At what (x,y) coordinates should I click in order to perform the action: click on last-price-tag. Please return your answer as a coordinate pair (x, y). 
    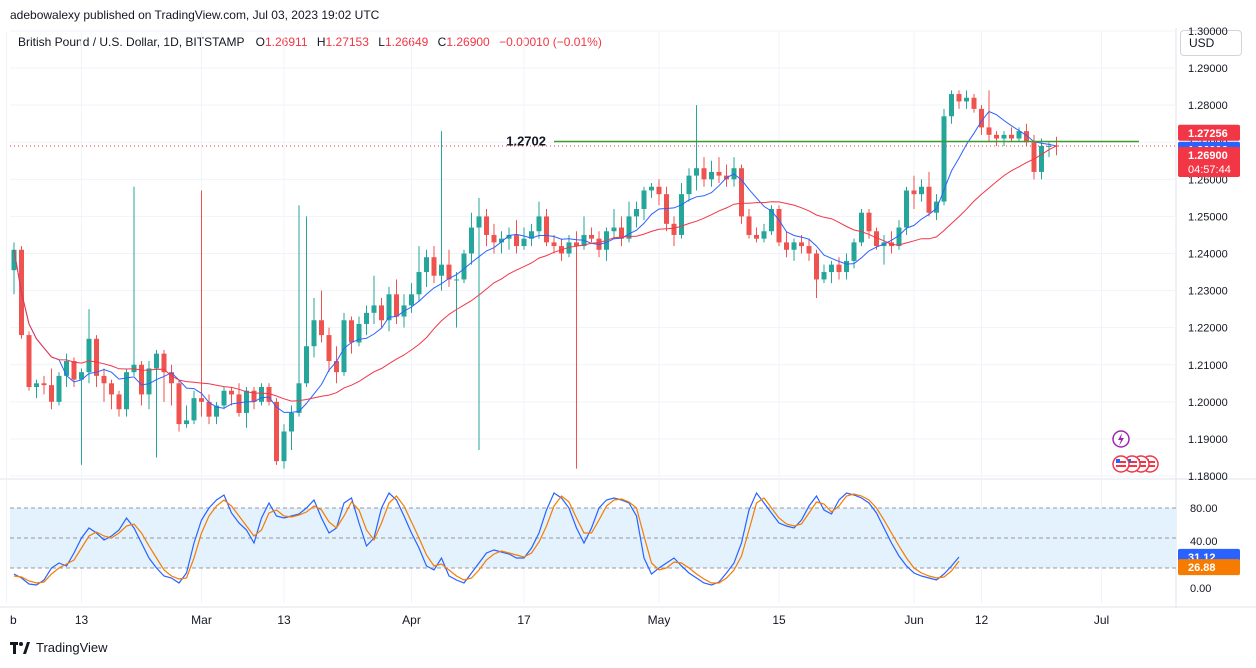
    Looking at the image, I should click on (1209, 161).